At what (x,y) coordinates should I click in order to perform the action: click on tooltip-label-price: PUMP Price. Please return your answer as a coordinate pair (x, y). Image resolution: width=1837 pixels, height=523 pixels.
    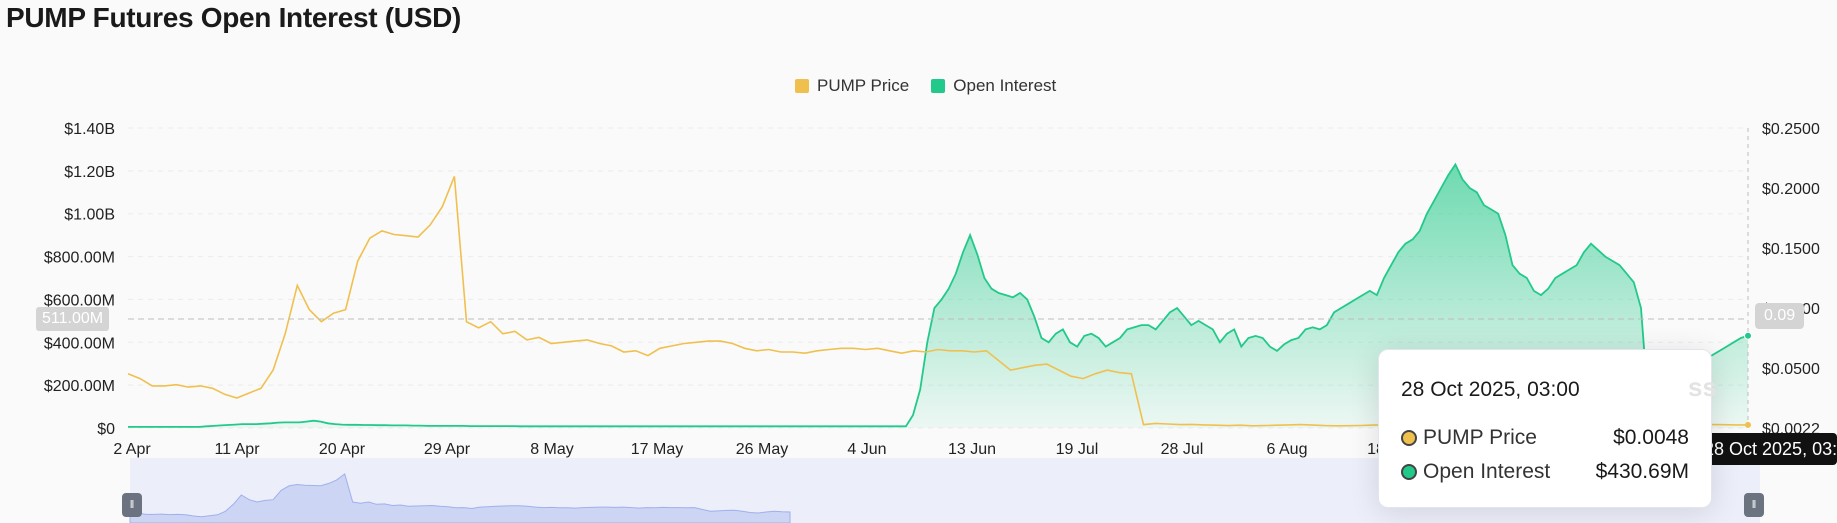
    Looking at the image, I should click on (1480, 437).